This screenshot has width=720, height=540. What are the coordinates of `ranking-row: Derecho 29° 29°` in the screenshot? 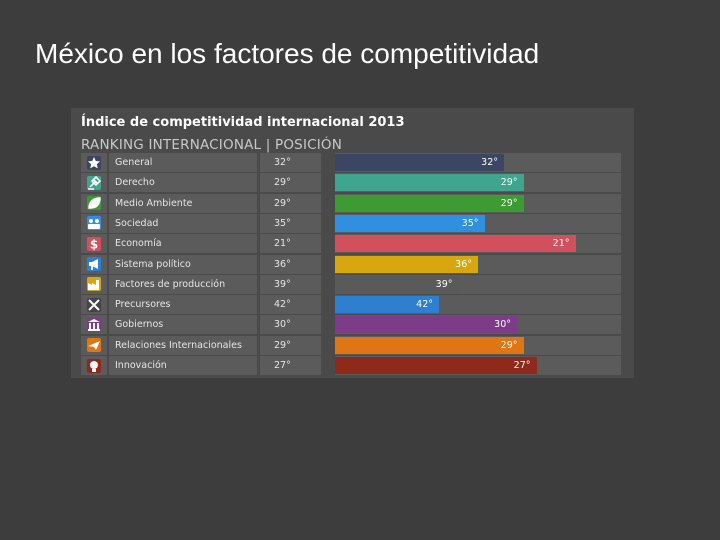 It's located at (352, 183).